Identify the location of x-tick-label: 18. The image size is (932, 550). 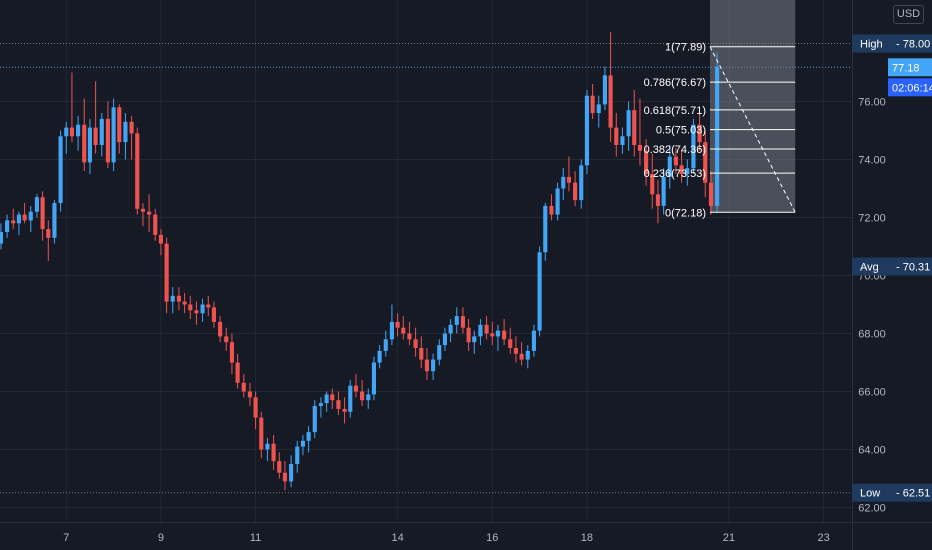
(587, 538).